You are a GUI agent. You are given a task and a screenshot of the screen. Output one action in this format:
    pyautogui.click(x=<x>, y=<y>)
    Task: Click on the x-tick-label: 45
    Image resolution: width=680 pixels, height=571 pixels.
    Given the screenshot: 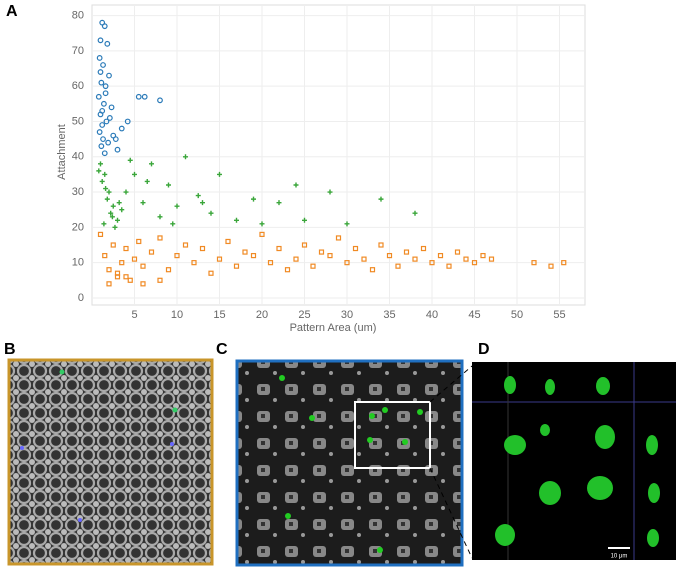 What is the action you would take?
    pyautogui.click(x=474, y=315)
    